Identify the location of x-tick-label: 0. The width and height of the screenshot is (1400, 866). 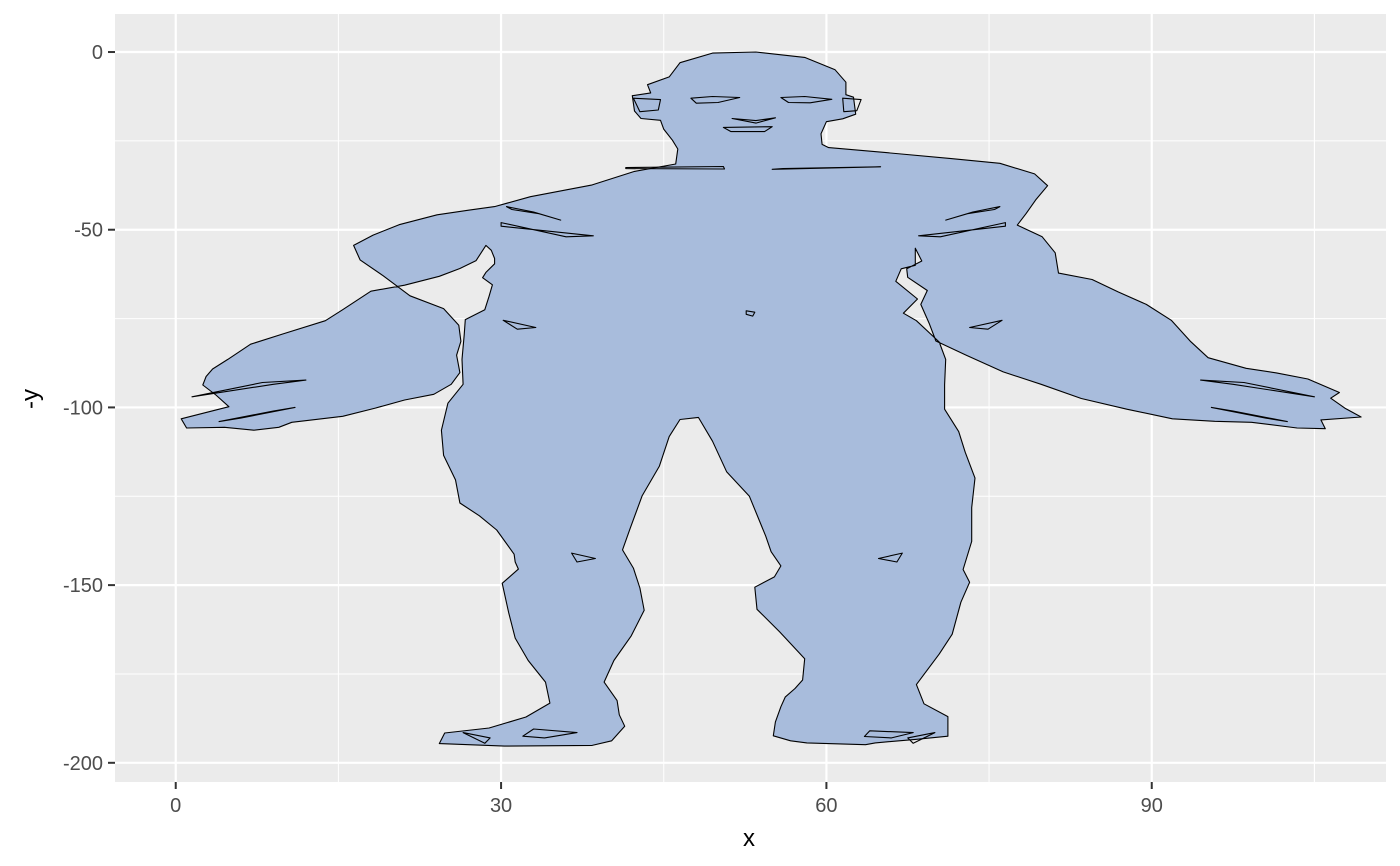
(175, 806).